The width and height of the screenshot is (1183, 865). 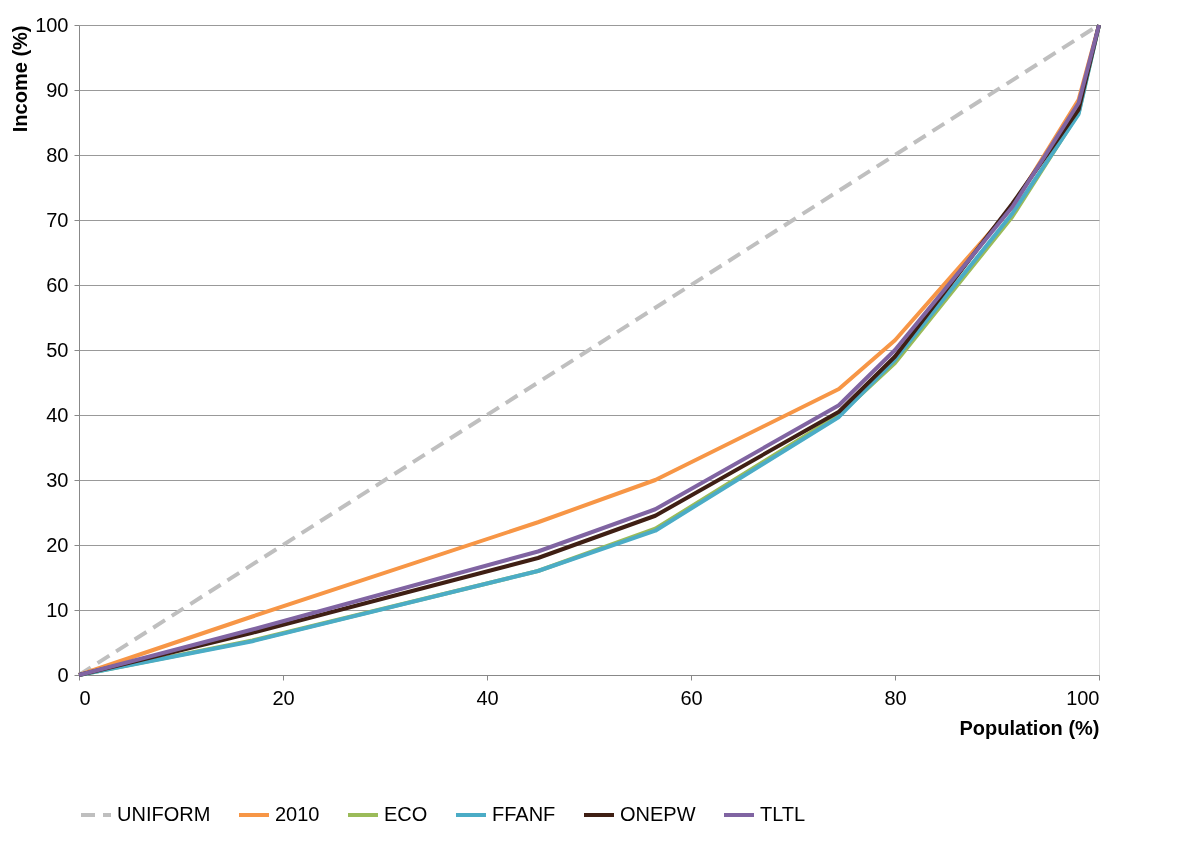 I want to click on legend-label: 2010, so click(x=297, y=814).